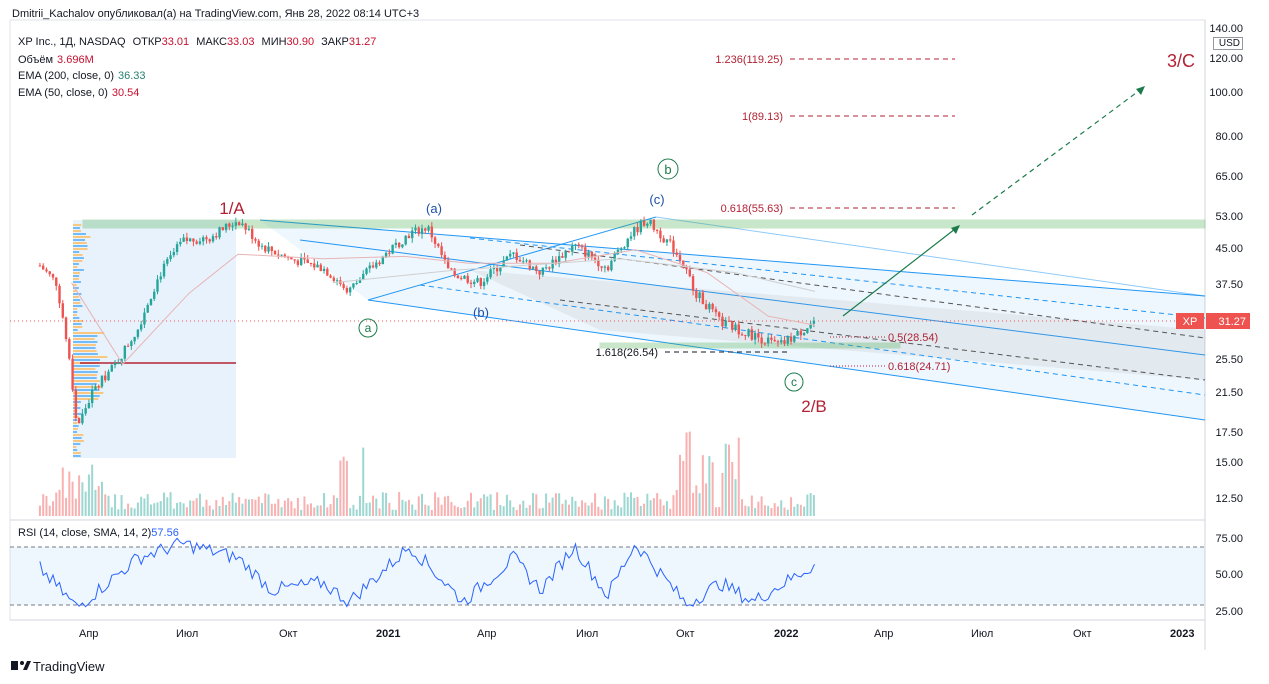 Image resolution: width=1269 pixels, height=684 pixels. Describe the element at coordinates (63, 93) in the screenshot. I see `legend-ema50-label: EMA (50, close, 0)` at that location.